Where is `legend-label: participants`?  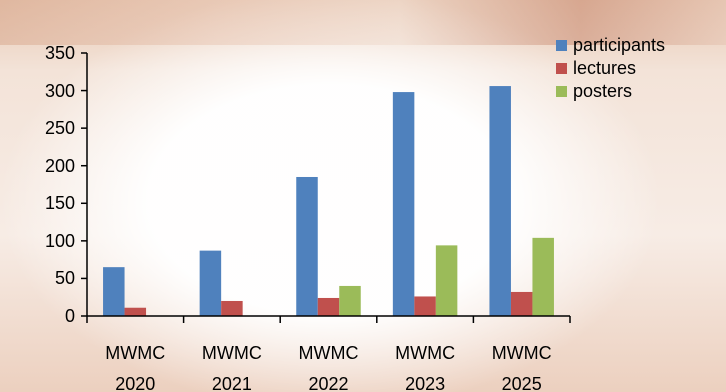
legend-label: participants is located at coordinates (619, 45).